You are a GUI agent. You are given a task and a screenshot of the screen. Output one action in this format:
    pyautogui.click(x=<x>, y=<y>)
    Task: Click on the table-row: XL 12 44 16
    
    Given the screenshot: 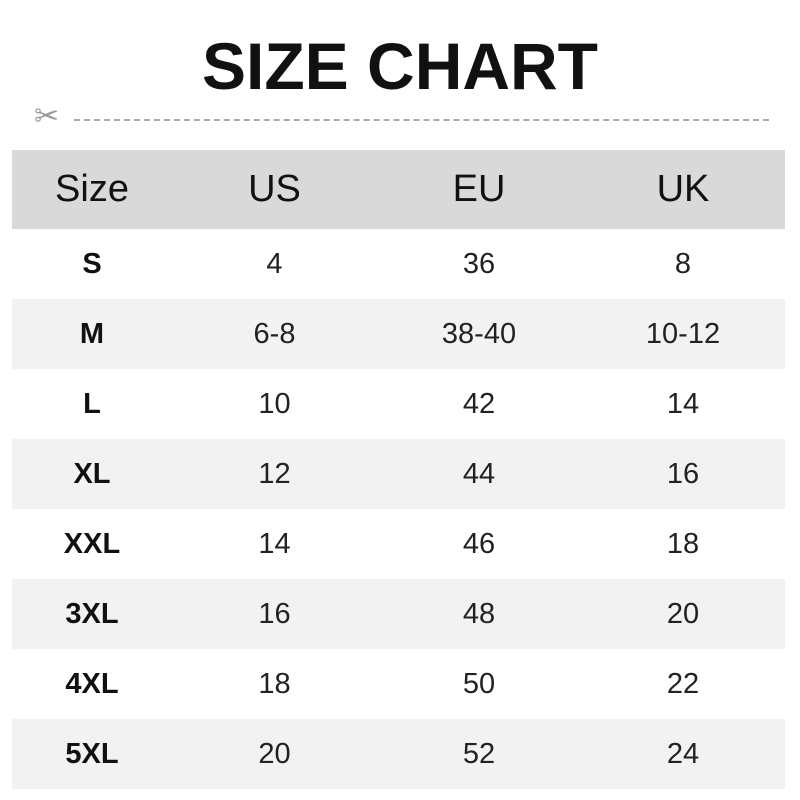 What is the action you would take?
    pyautogui.click(x=398, y=474)
    